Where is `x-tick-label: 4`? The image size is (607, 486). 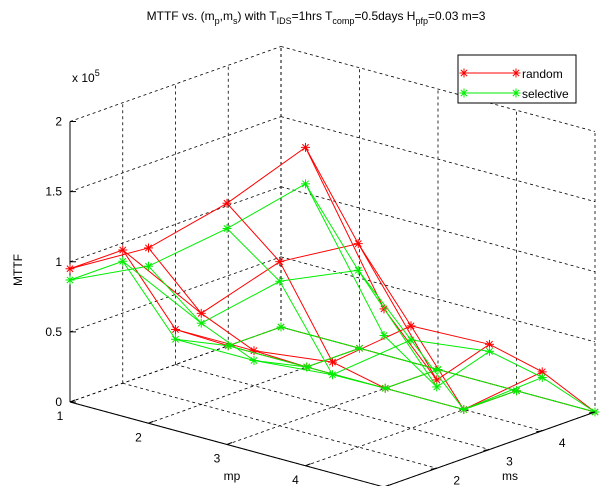 x-tick-label: 4 is located at coordinates (295, 479).